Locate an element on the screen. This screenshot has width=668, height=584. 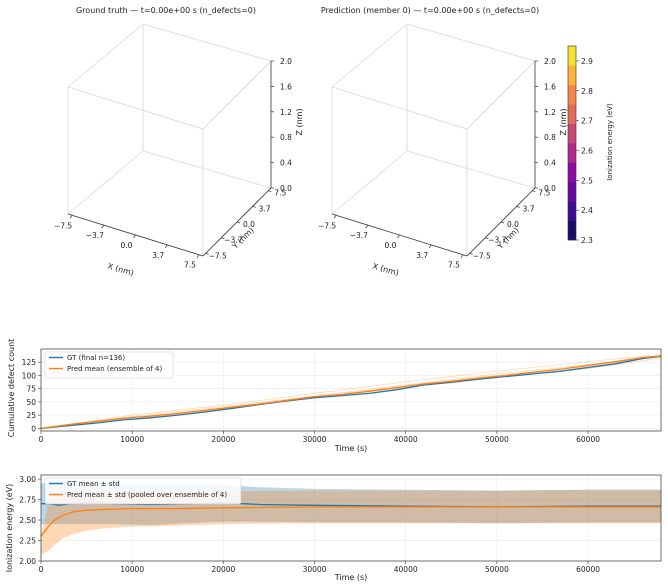
left-x-tick-label: −7.5 is located at coordinates (63, 225).